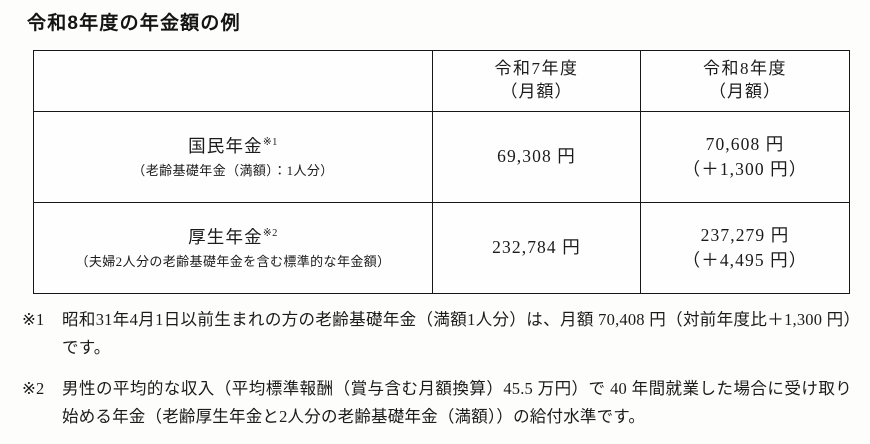 Image resolution: width=870 pixels, height=444 pixels. What do you see at coordinates (270, 143) in the screenshot?
I see `footnote-marker-1: ※1` at bounding box center [270, 143].